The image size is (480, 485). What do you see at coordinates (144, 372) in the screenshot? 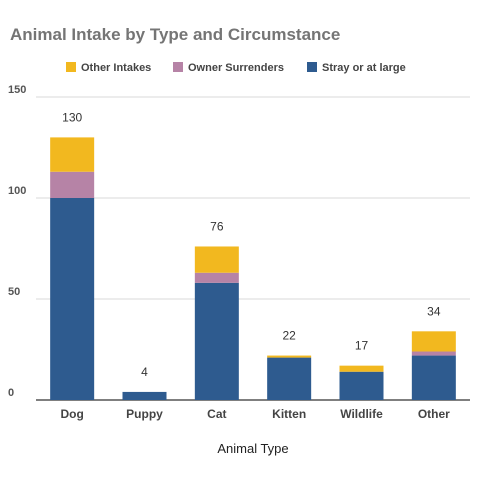
I see `total-label: 4` at bounding box center [144, 372].